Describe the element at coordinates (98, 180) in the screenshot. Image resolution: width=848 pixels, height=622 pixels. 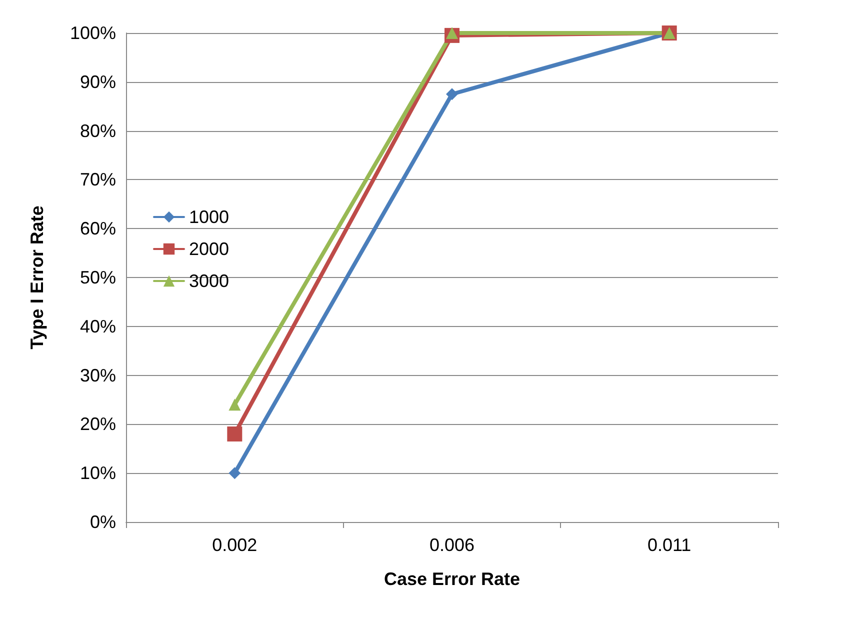
I see `y-tick-label: 70%` at that location.